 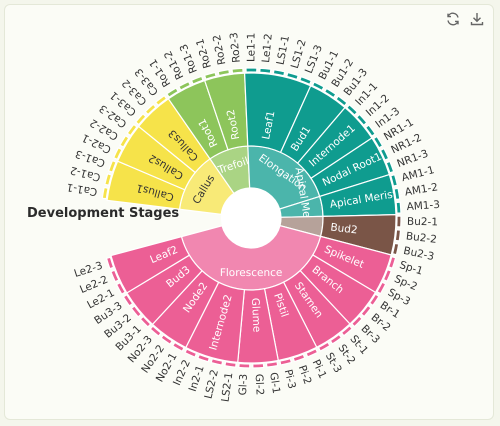 What do you see at coordinates (423, 206) in the screenshot?
I see `sample-label-am1-3: AM1-3` at bounding box center [423, 206].